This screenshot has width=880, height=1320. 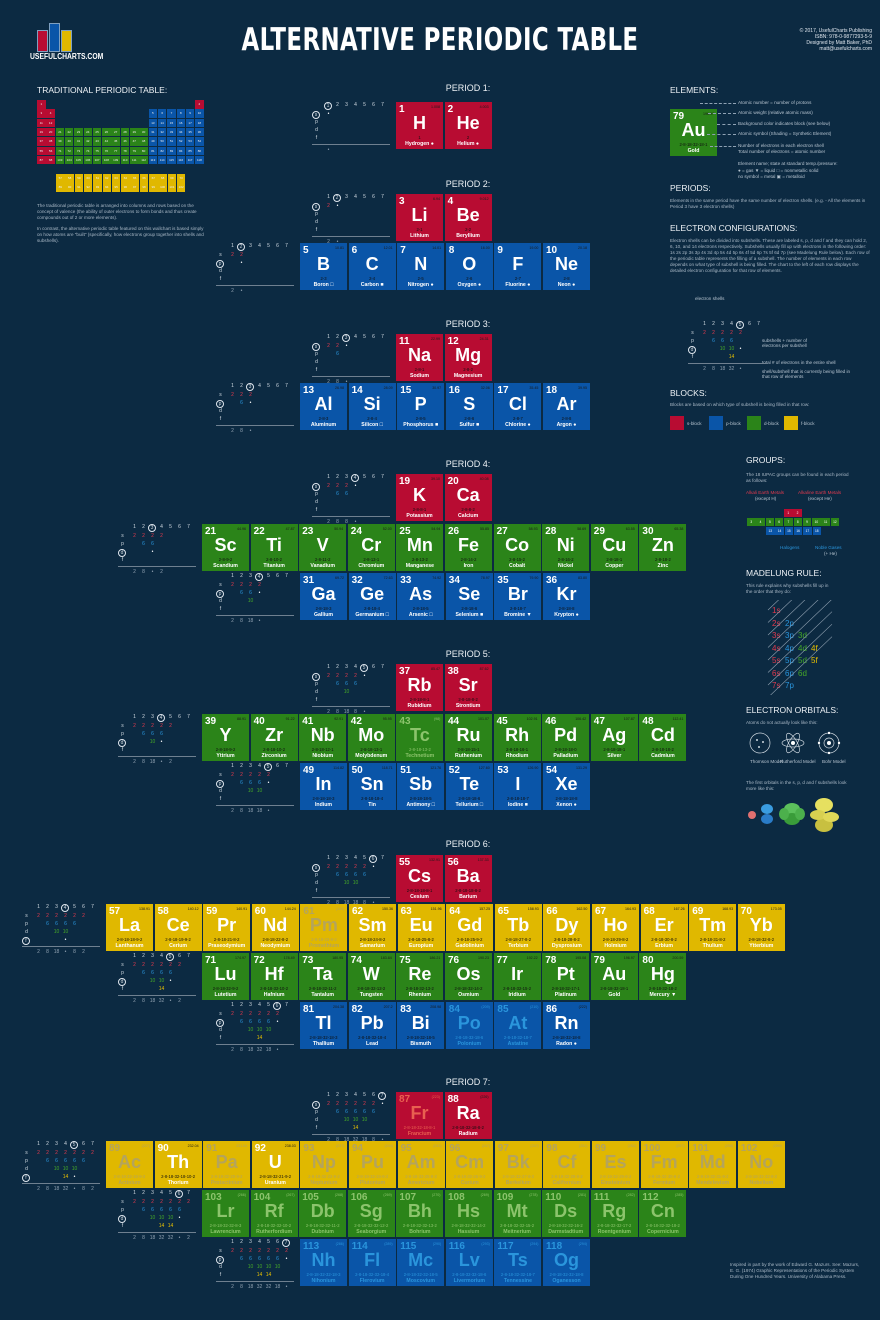 I want to click on element-cell-ge: 32 72.63 Ge 2-8-18-4 Germanium □, so click(x=372, y=596).